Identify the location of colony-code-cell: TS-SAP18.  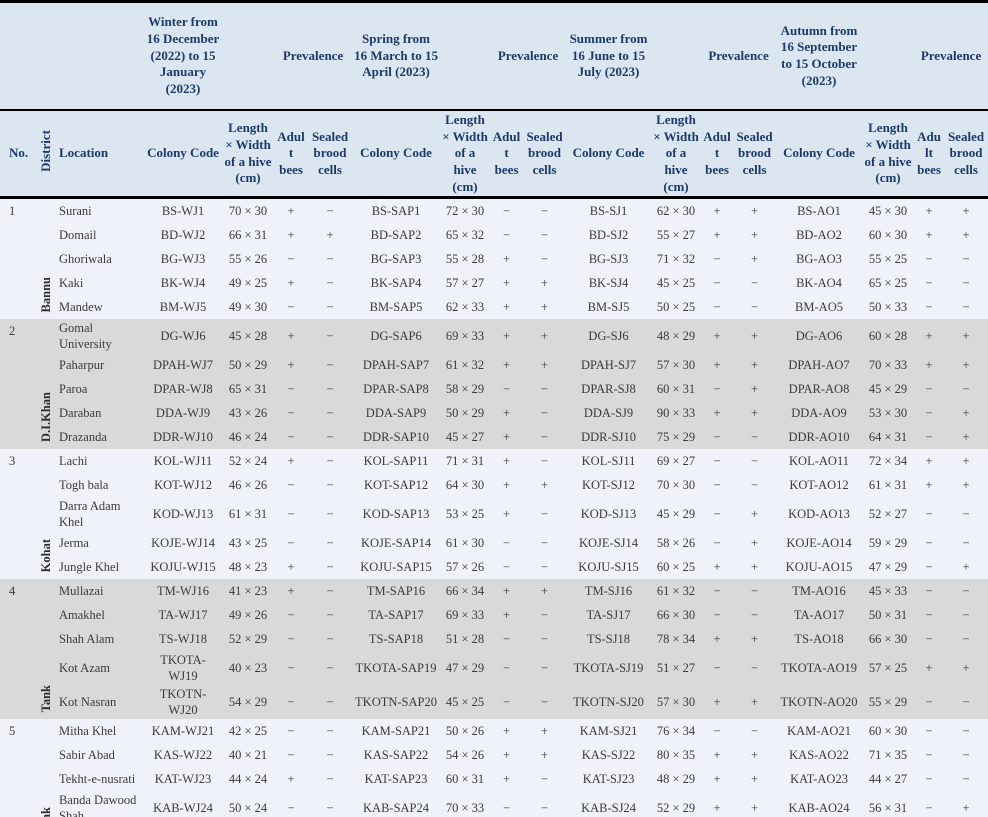
(396, 639).